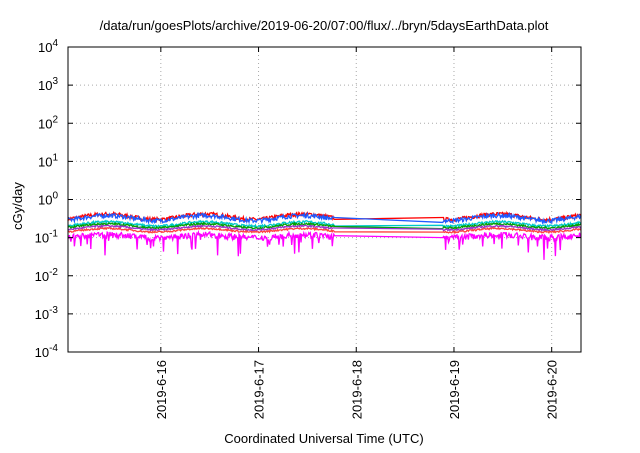 Image resolution: width=640 pixels, height=453 pixels. I want to click on x-tick-label: 2019-6-20, so click(552, 389).